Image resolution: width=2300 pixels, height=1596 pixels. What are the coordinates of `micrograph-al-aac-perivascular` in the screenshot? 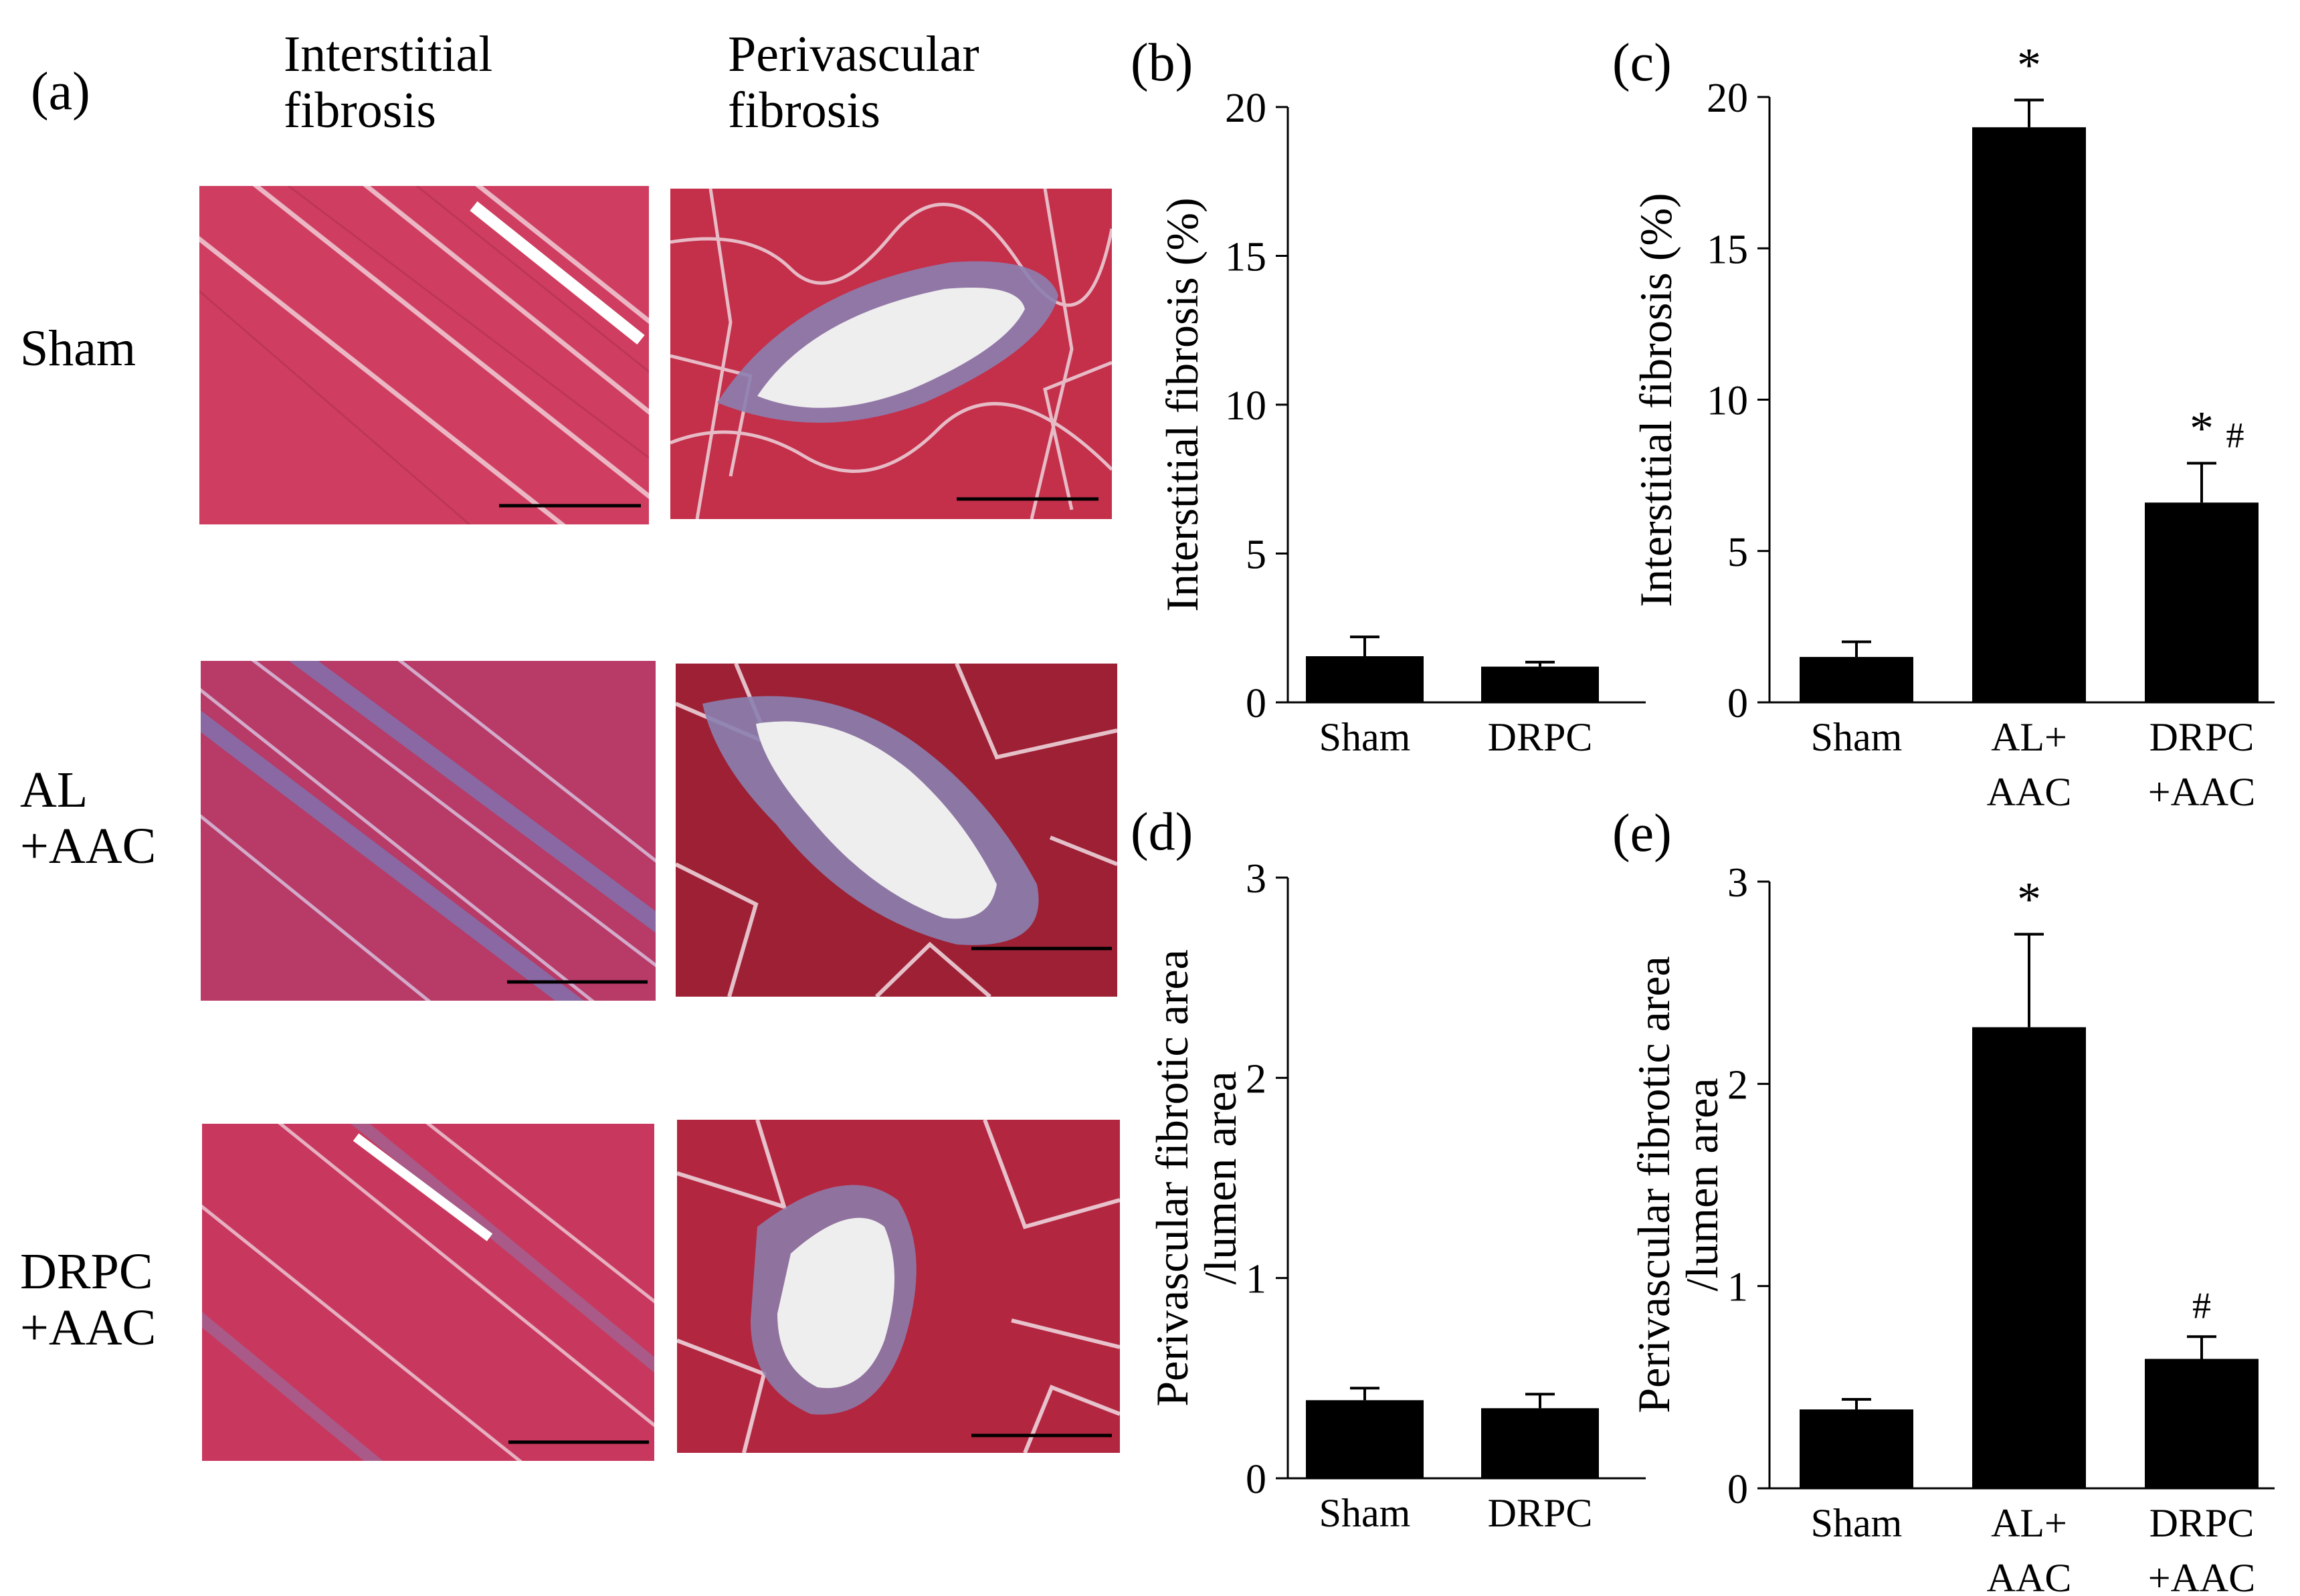 It's located at (897, 830).